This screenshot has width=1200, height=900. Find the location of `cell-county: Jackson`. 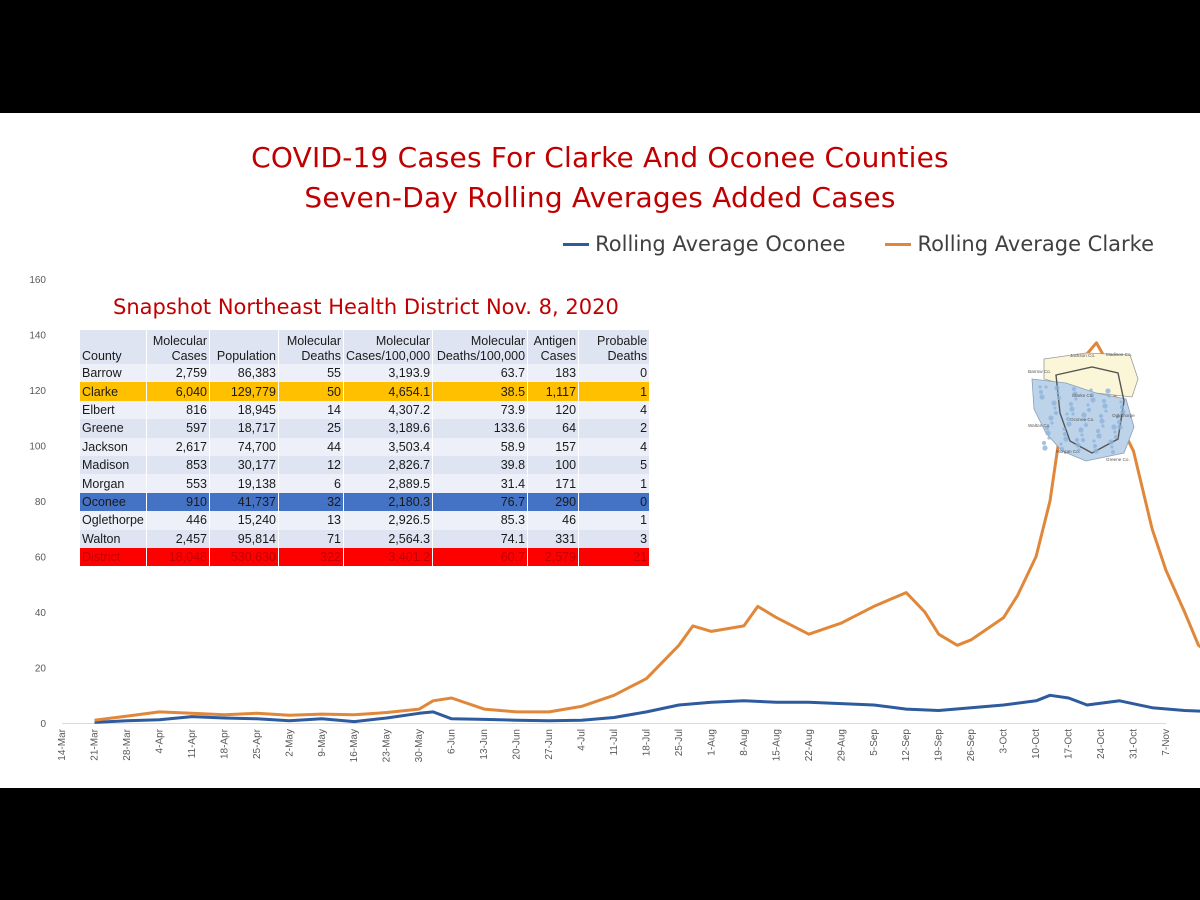

cell-county: Jackson is located at coordinates (113, 446).